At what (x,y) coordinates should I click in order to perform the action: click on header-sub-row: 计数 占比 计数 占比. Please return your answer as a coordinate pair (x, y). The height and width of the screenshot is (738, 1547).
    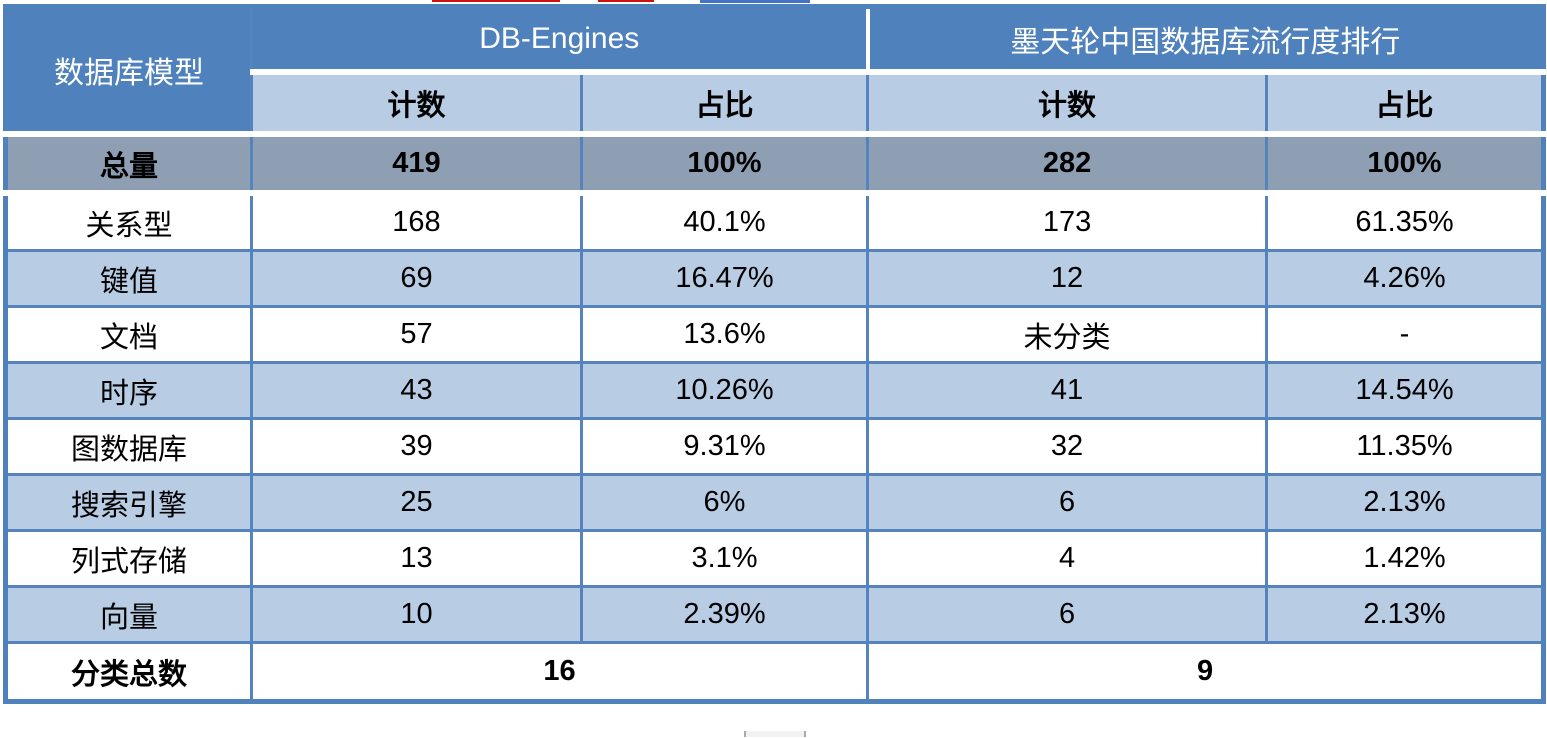
    Looking at the image, I should click on (776, 103).